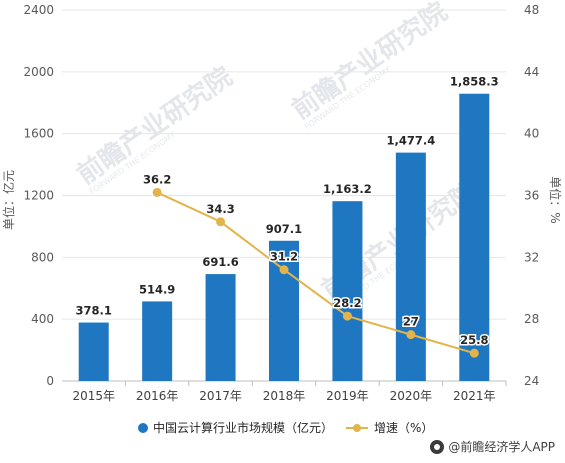  Describe the element at coordinates (531, 381) in the screenshot. I see `right-tick-label: 24` at that location.